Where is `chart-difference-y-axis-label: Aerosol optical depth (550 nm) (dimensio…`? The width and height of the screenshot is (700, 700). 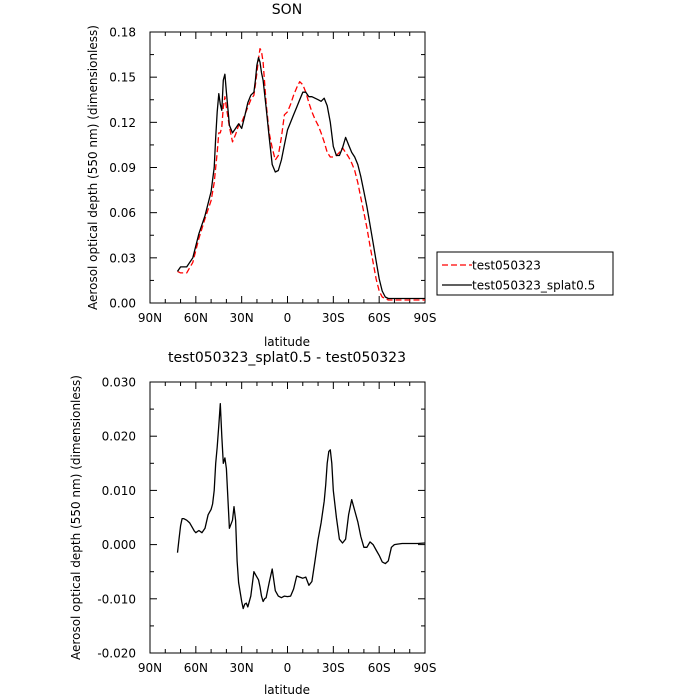 chart-difference-y-axis-label: Aerosol optical depth (550 nm) (dimensio… is located at coordinates (76, 517).